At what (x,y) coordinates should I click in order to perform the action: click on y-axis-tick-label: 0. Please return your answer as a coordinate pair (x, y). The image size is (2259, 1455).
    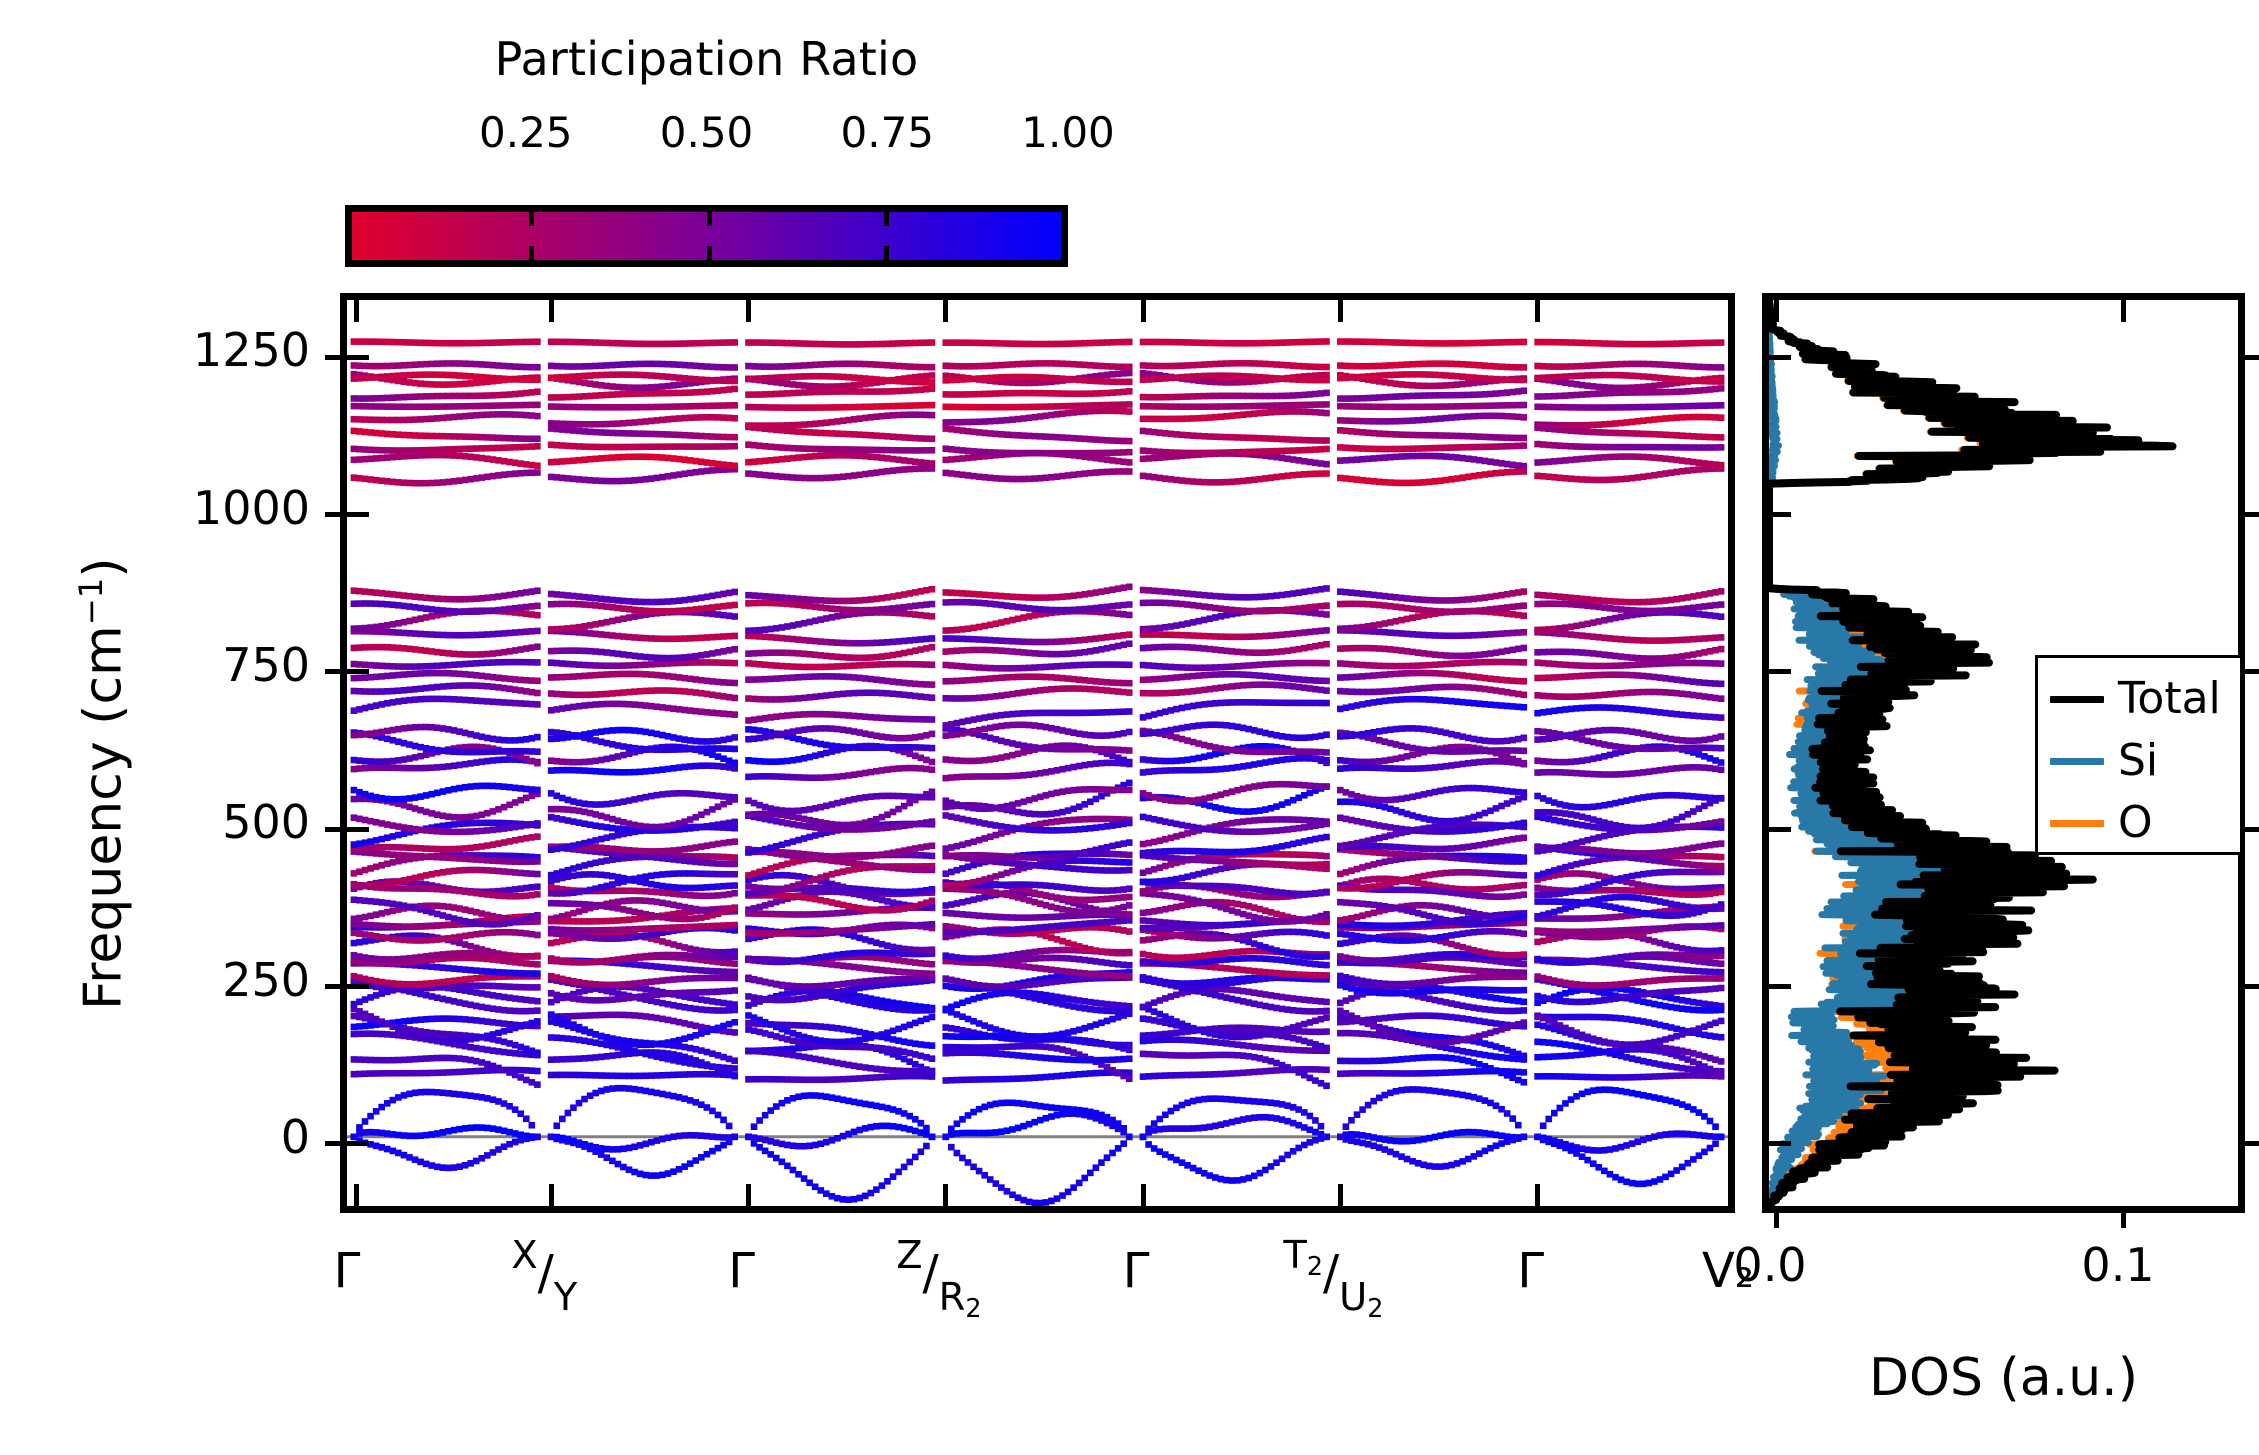
    Looking at the image, I should click on (295, 1136).